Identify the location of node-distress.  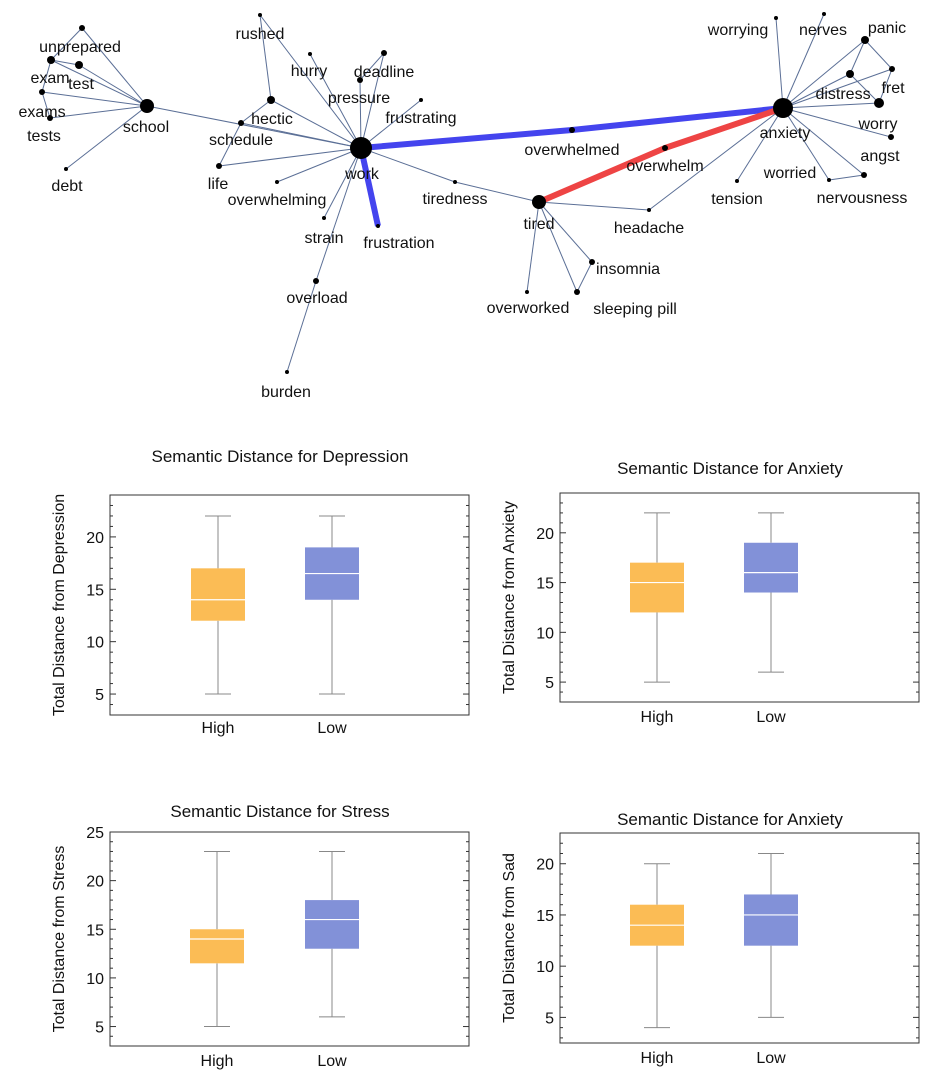
(850, 74).